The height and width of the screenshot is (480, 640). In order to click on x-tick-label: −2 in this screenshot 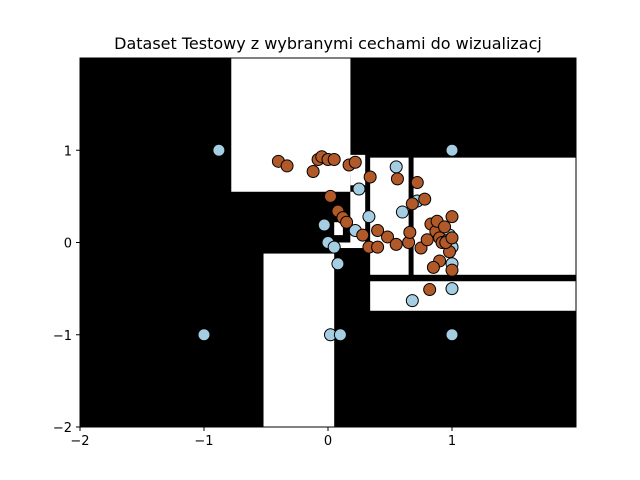, I will do `click(79, 441)`.